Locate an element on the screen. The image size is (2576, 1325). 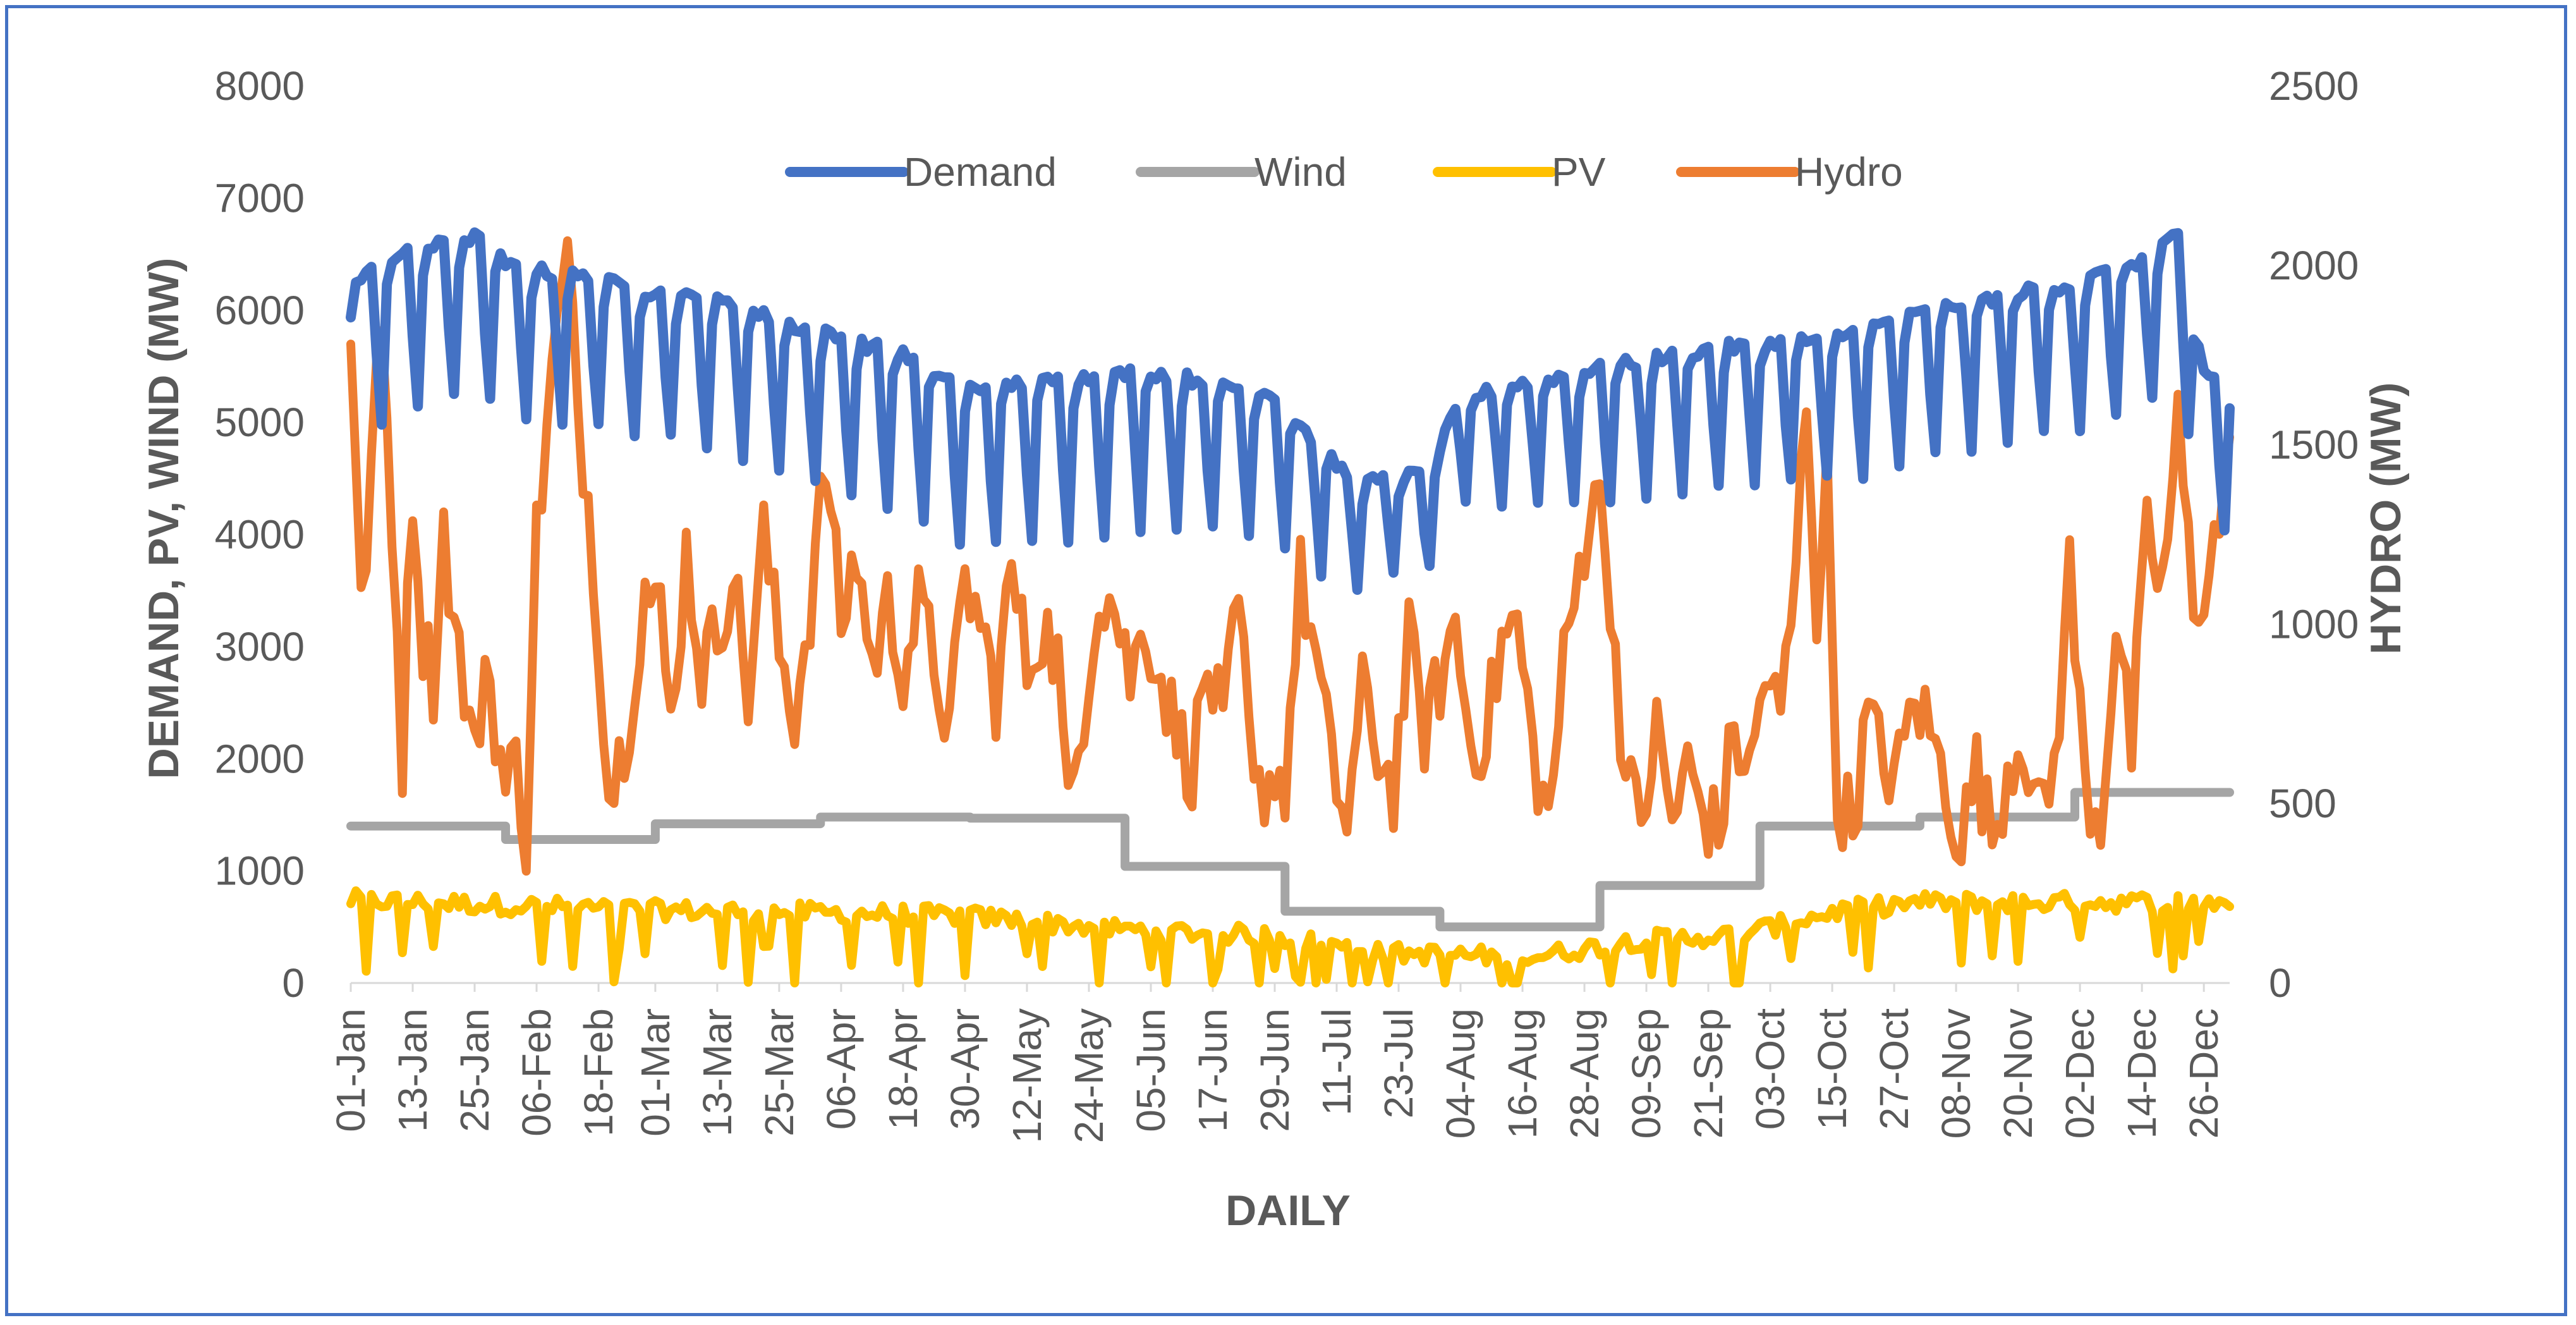
y-tick-left-6000: 6000 is located at coordinates (260, 310).